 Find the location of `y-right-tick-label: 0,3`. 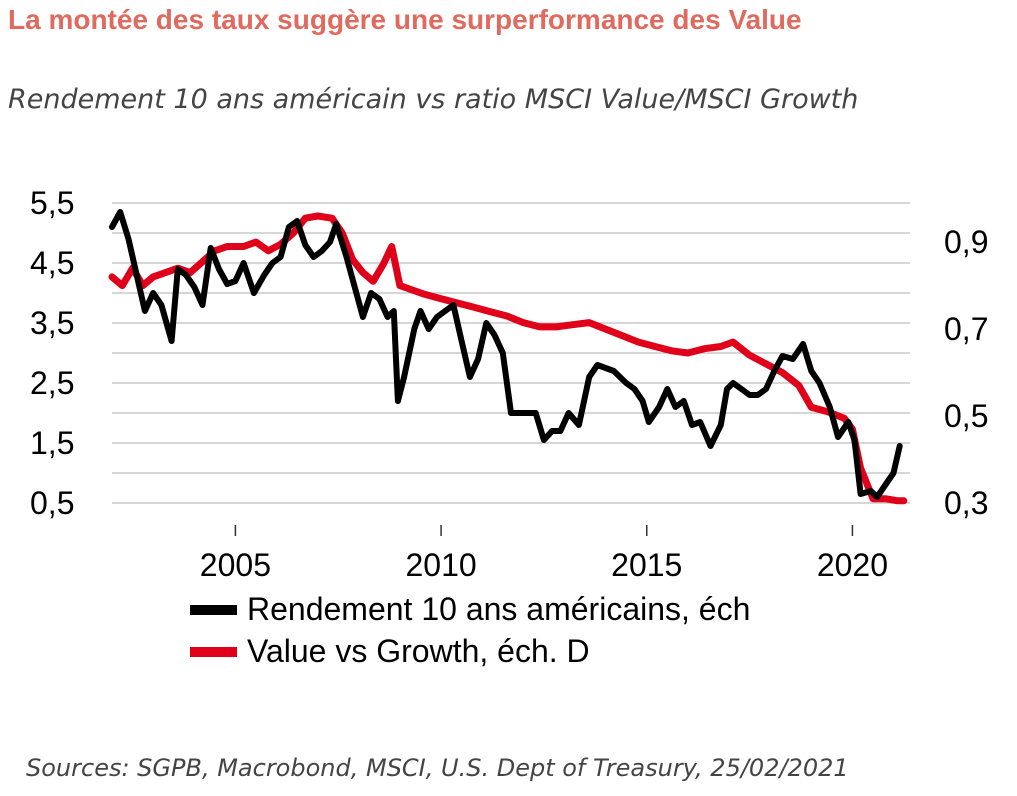

y-right-tick-label: 0,3 is located at coordinates (966, 503).